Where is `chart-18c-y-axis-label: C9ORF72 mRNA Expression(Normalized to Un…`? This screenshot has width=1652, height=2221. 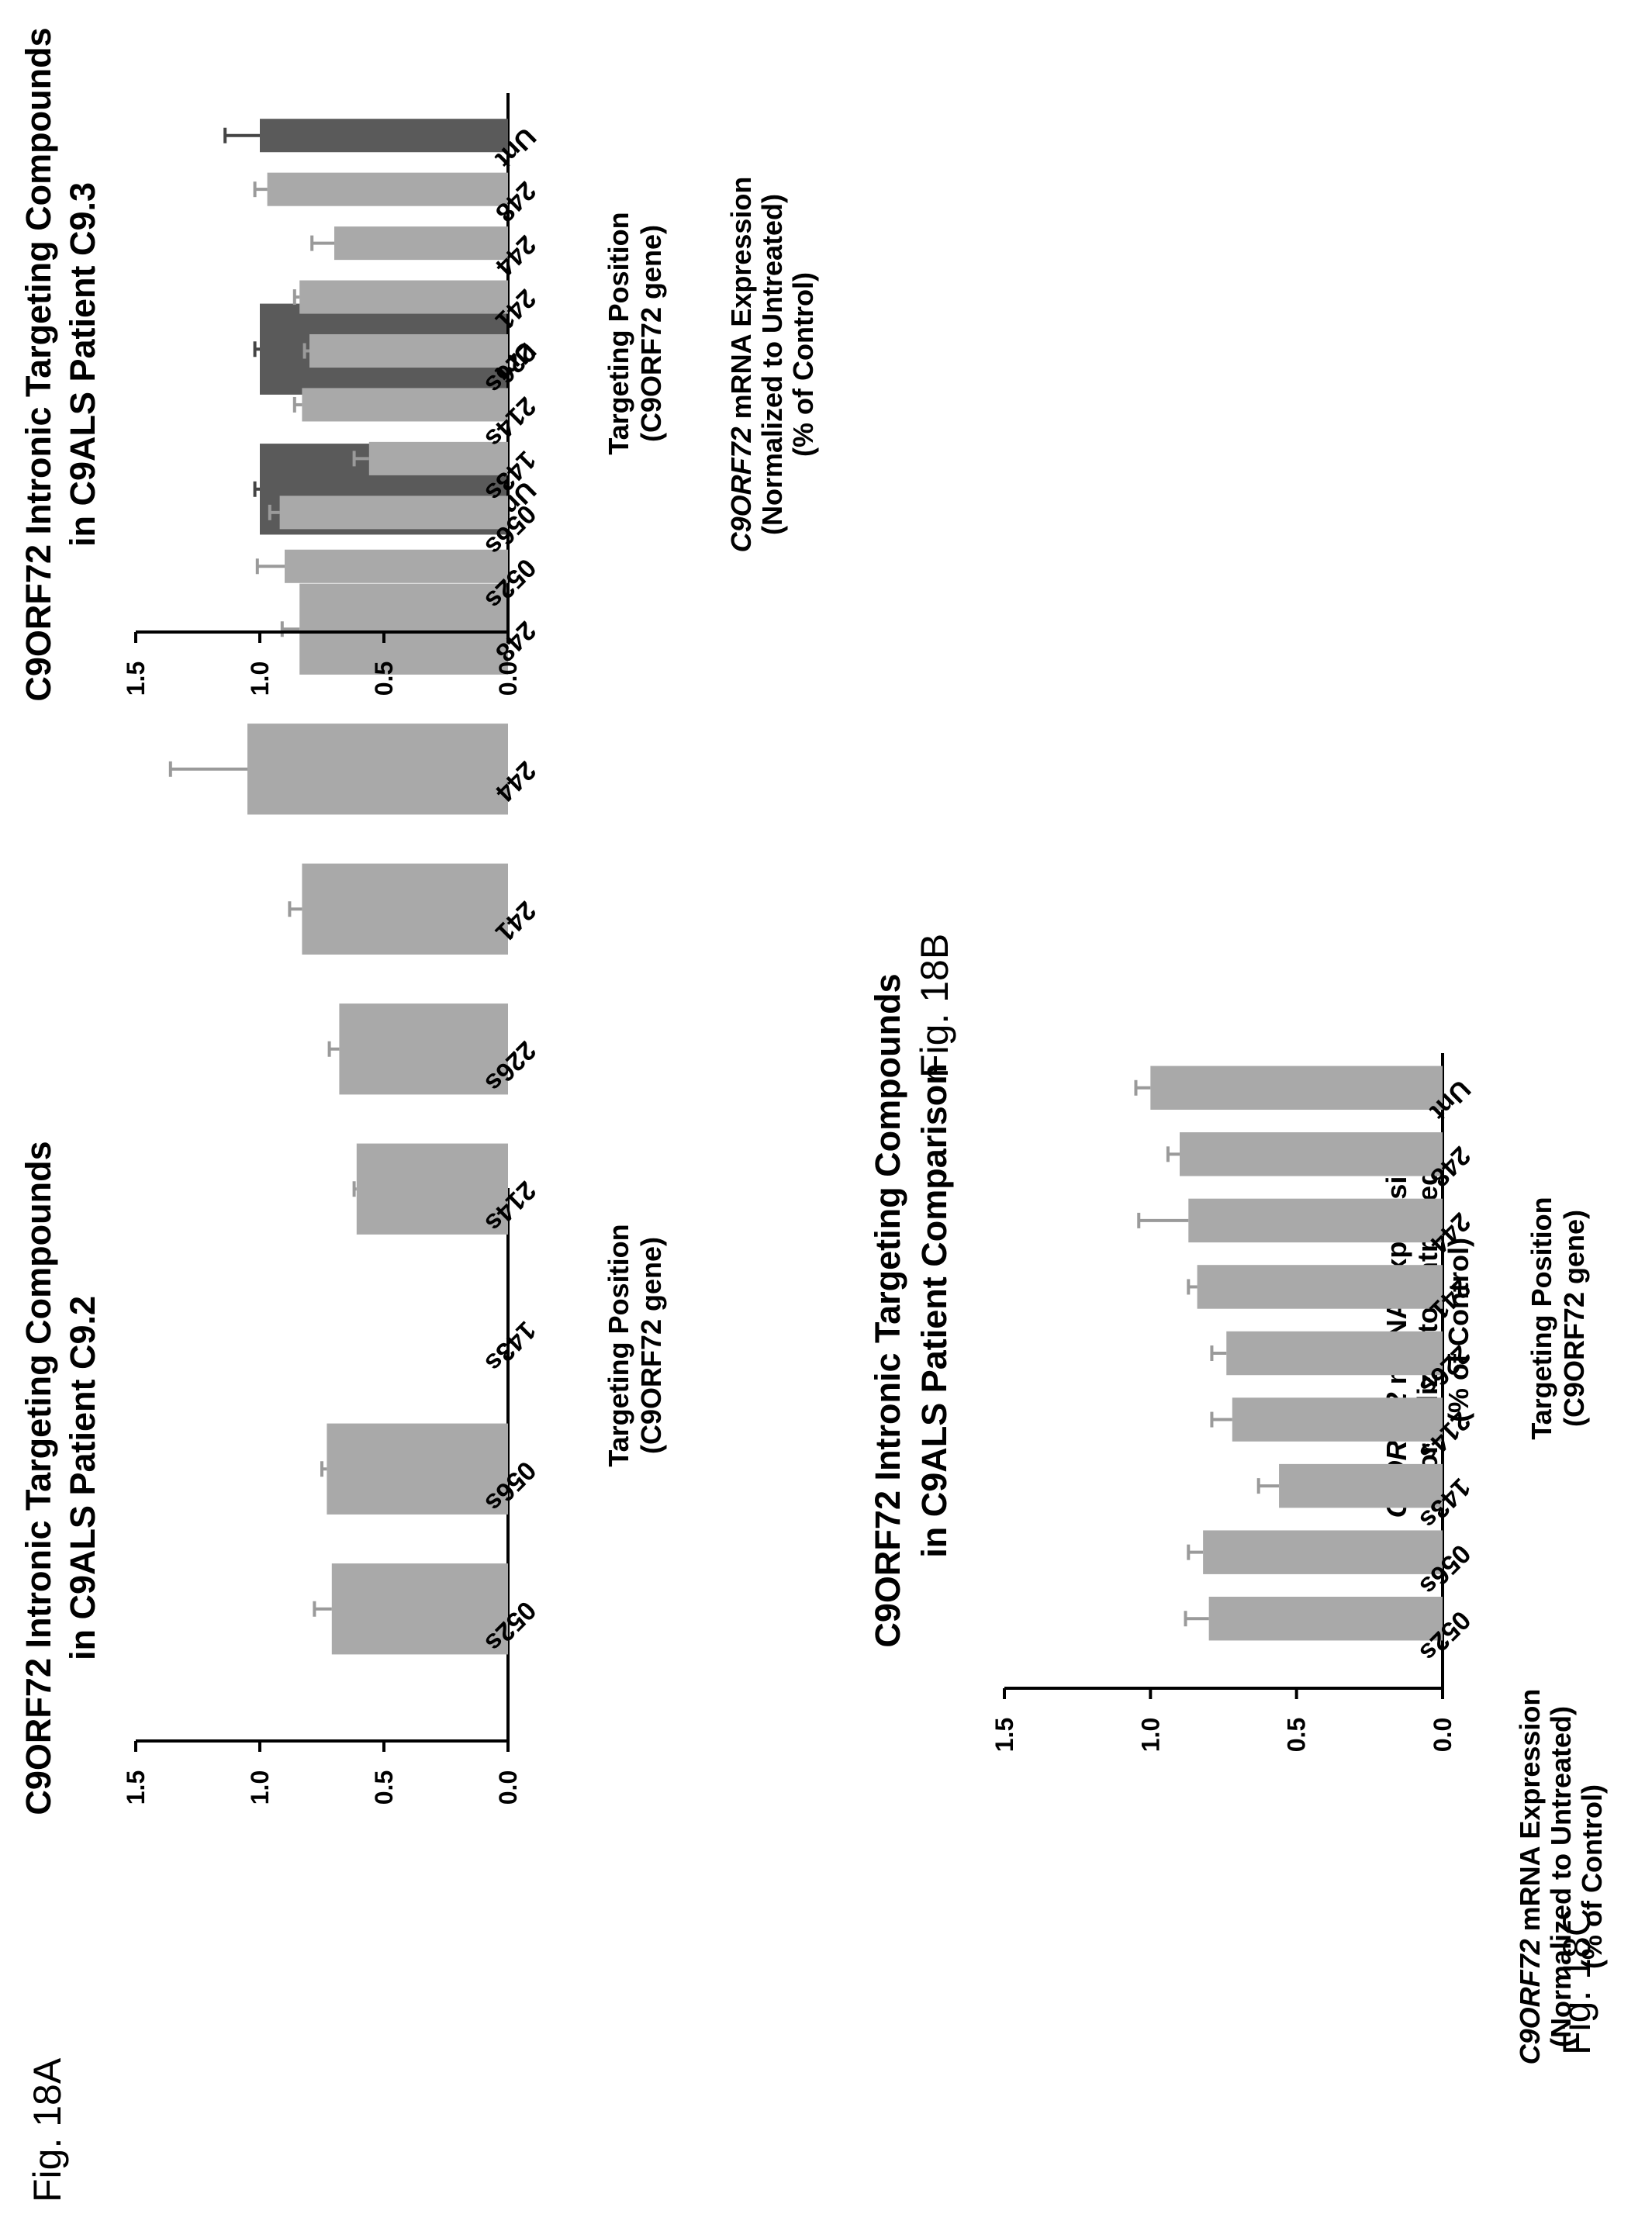 chart-18c-y-axis-label: C9ORF72 mRNA Expression(Normalized to Un… is located at coordinates (1427, 1330).